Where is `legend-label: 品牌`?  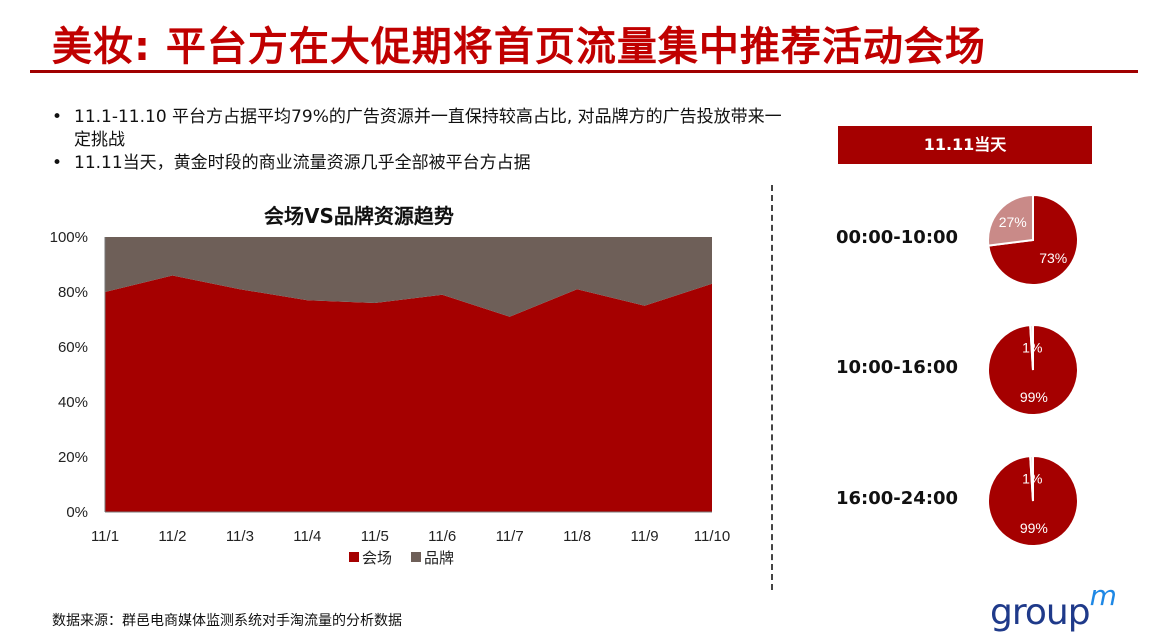 legend-label: 品牌 is located at coordinates (439, 558).